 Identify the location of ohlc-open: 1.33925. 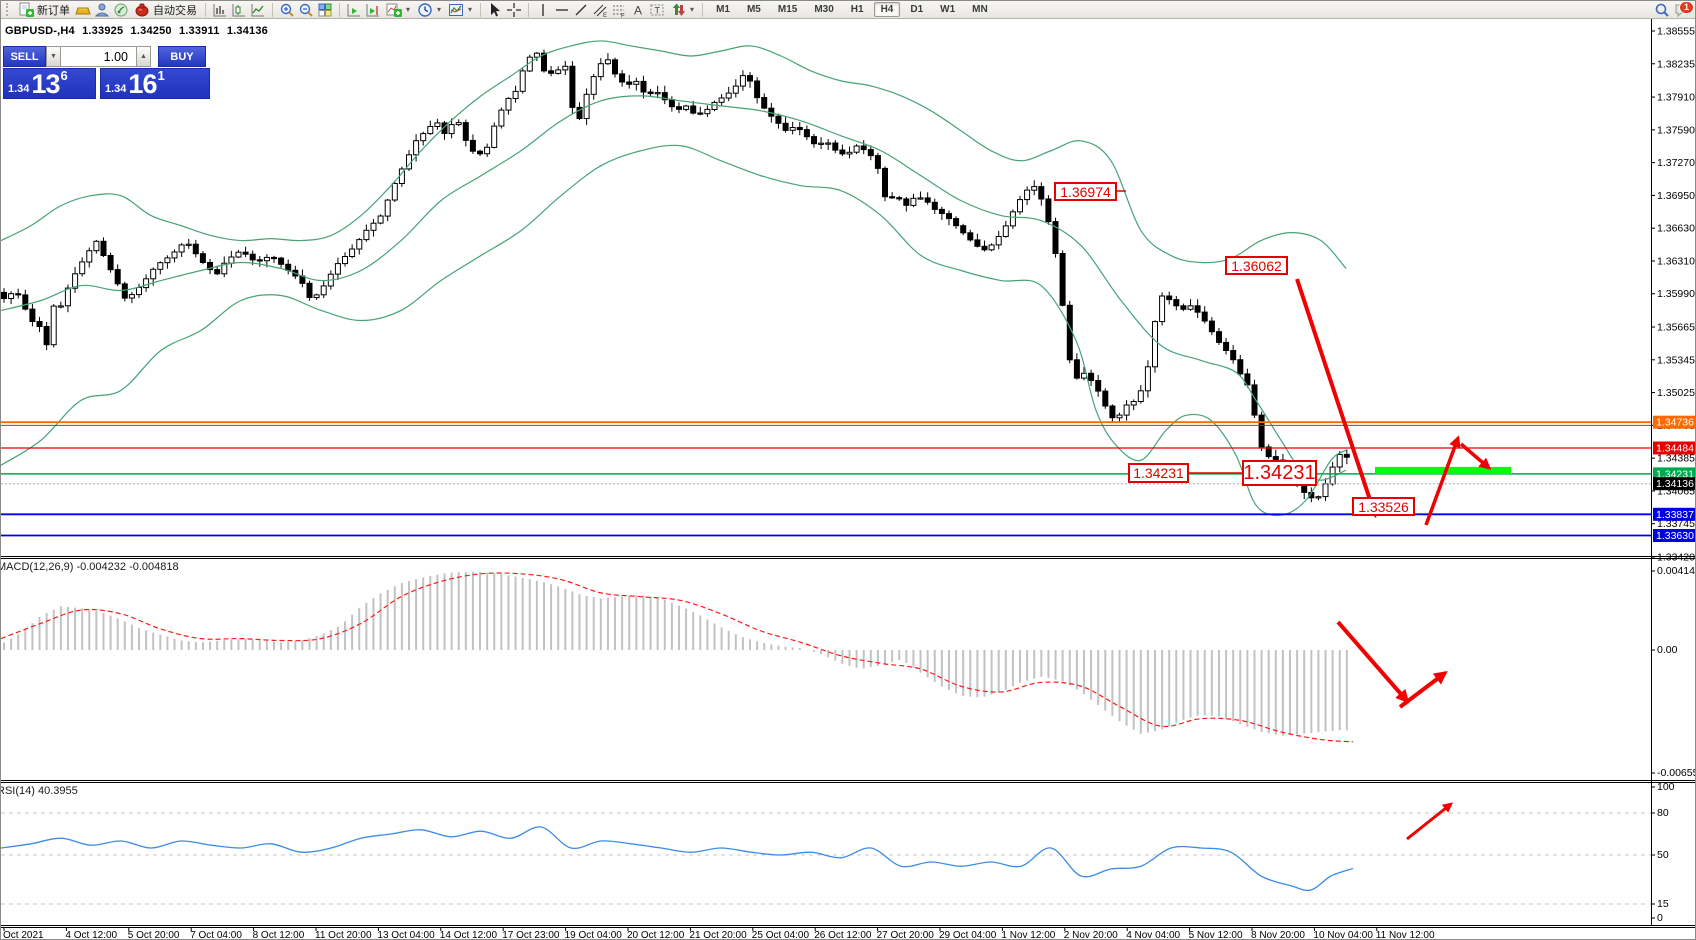
(103, 31).